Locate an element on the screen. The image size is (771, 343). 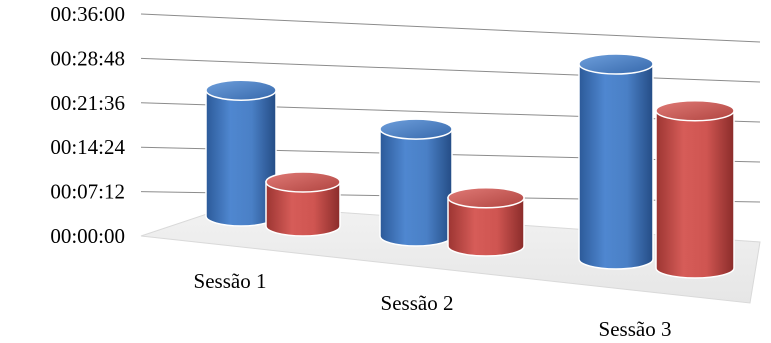
bar-sessão-2-series-2 is located at coordinates (486, 222).